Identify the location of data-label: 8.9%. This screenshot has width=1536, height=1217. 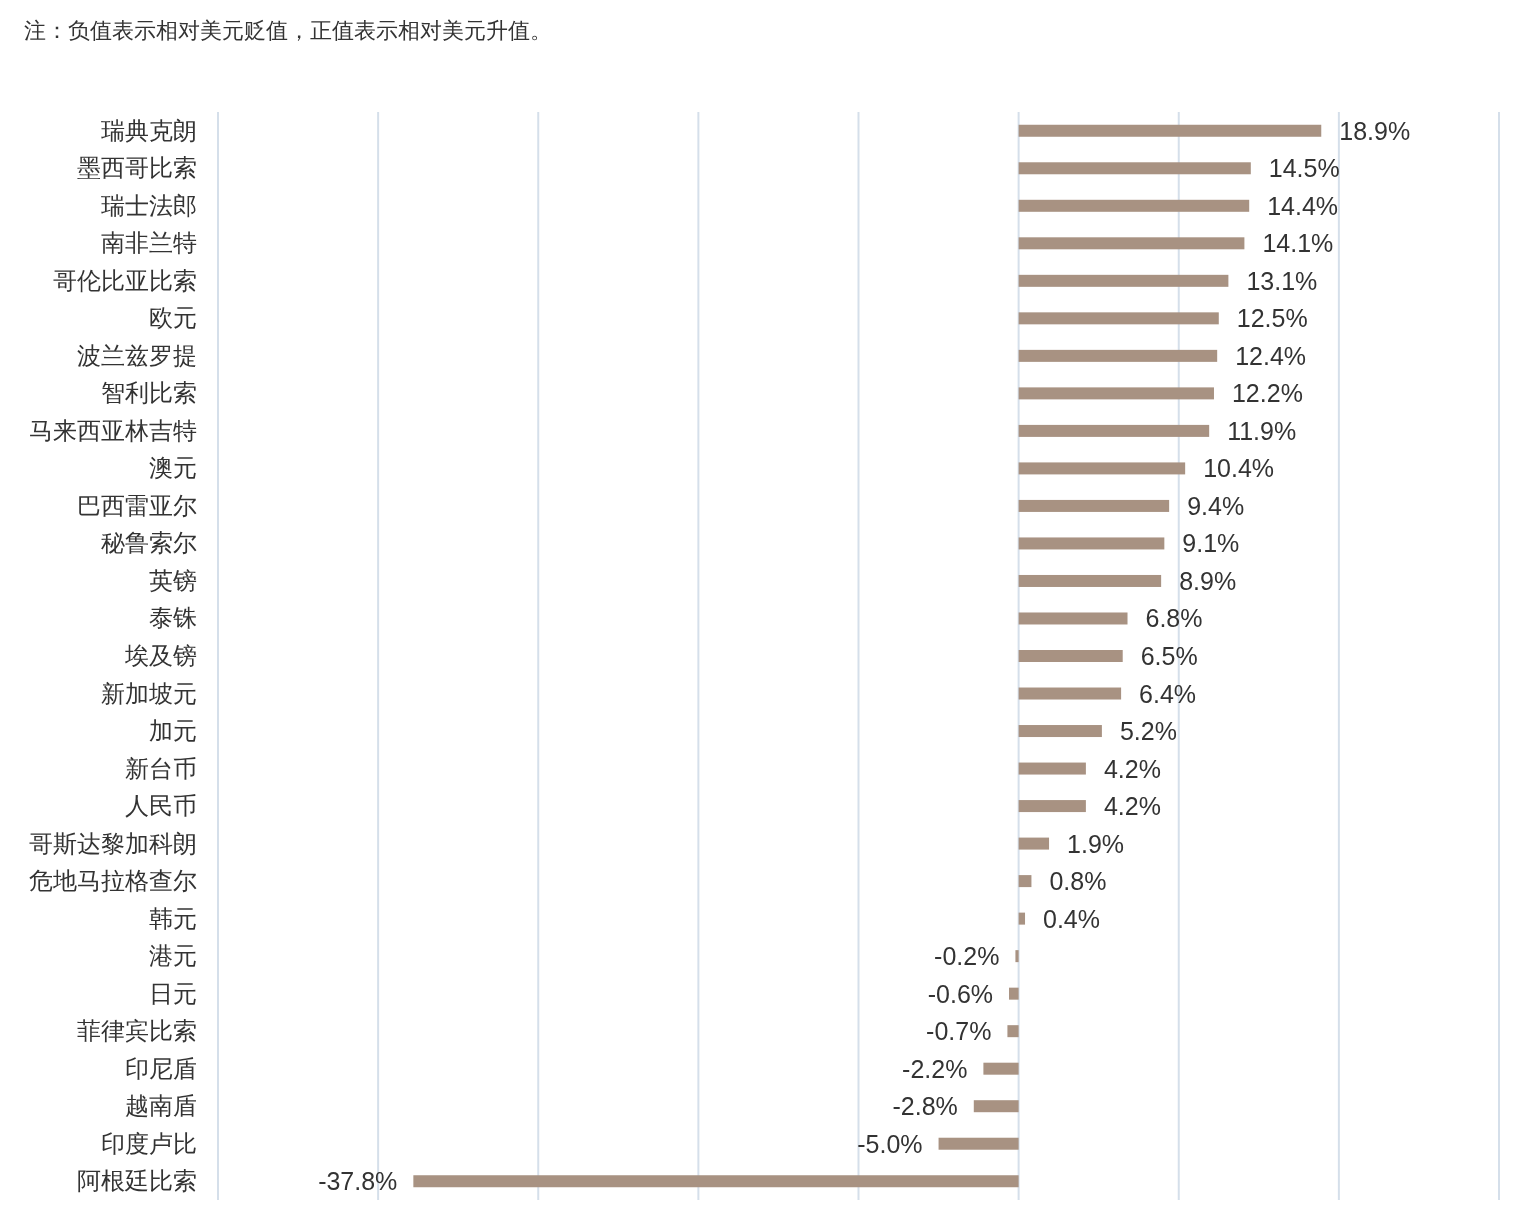
(1208, 580).